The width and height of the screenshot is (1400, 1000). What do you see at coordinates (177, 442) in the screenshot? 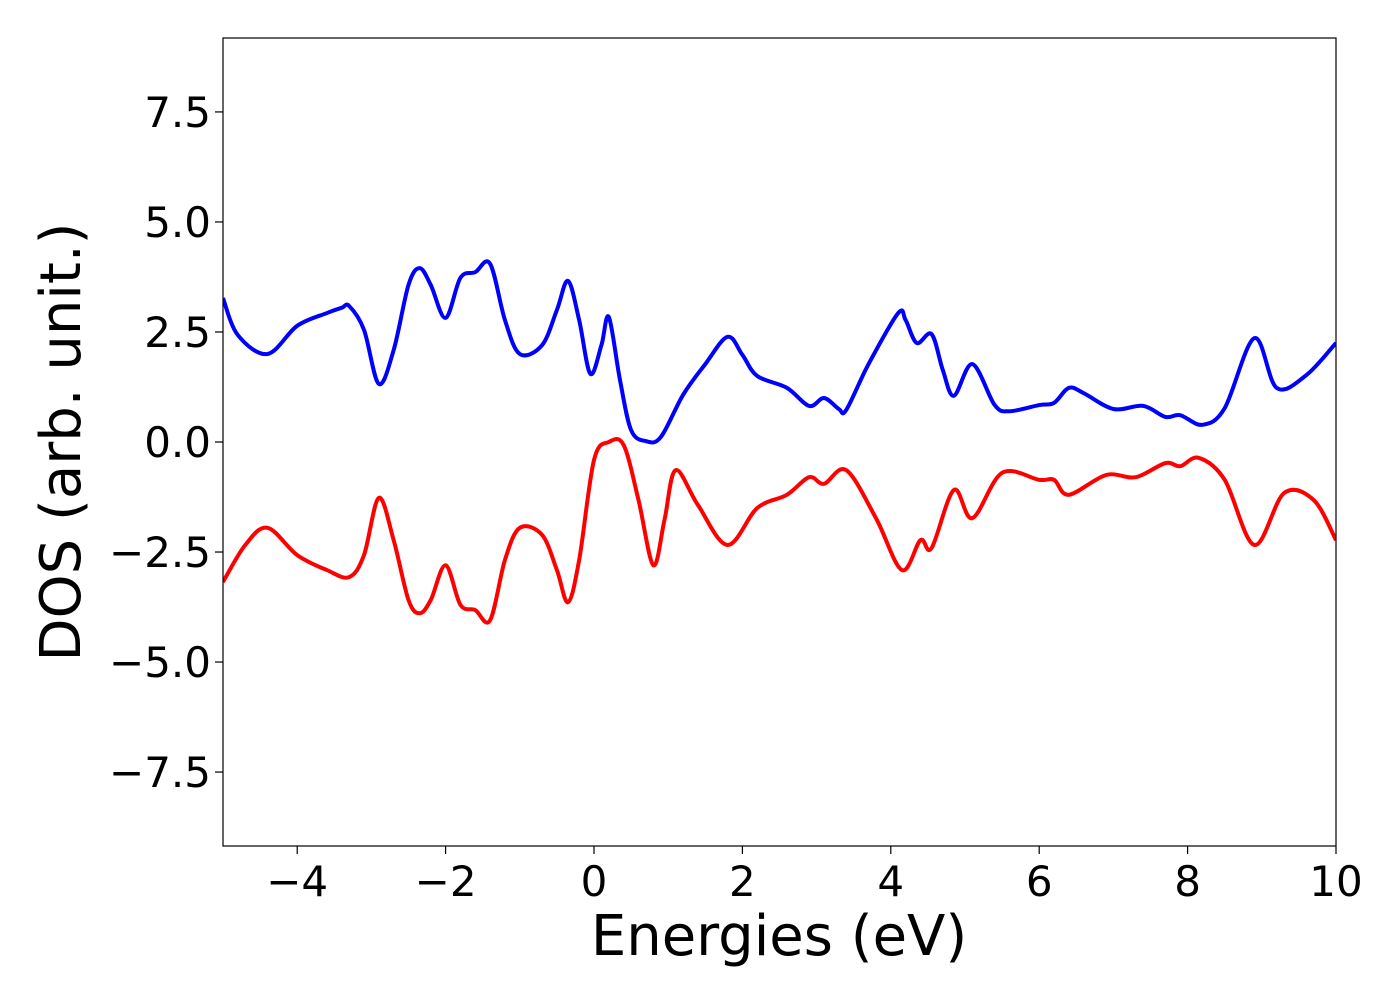
I see `y-tick-label: 0.0` at bounding box center [177, 442].